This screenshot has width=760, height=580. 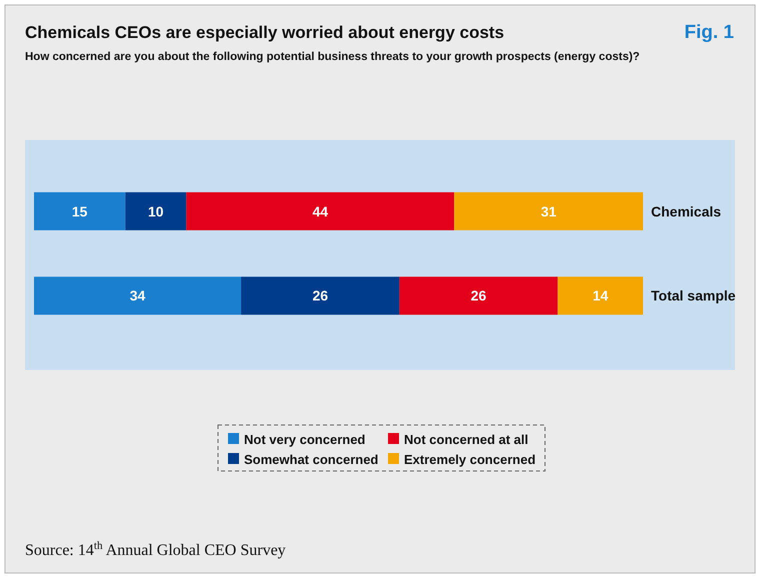 I want to click on y-tick-label: Chemicals, so click(x=686, y=211).